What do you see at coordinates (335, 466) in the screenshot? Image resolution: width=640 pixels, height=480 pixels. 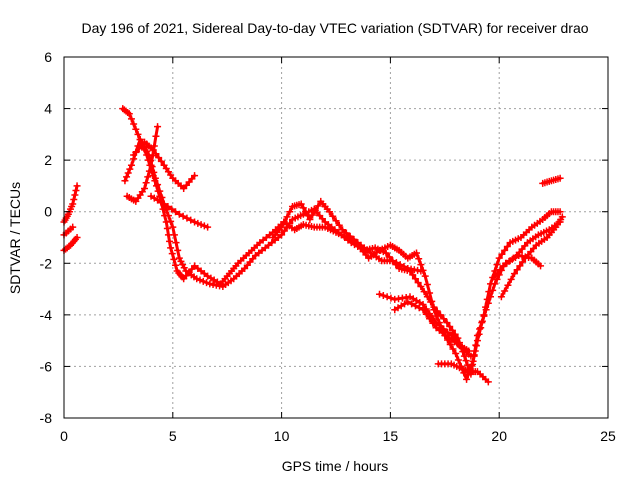 I see `x-axis-label: GPS time / hours` at bounding box center [335, 466].